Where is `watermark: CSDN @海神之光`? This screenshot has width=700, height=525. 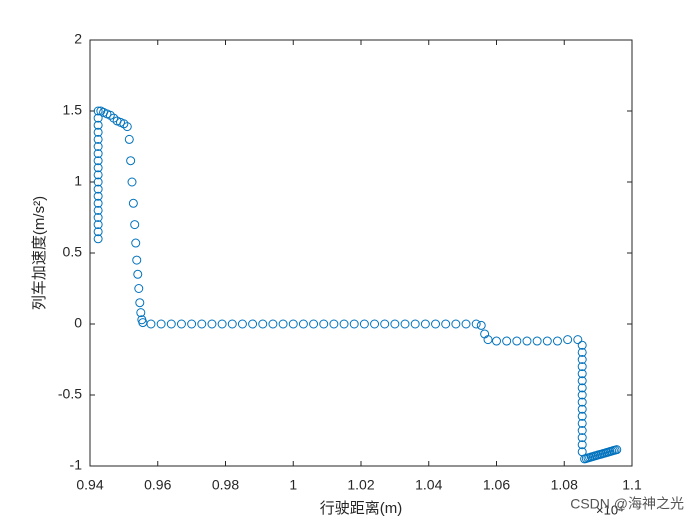
watermark: CSDN @海神之光 is located at coordinates (627, 504).